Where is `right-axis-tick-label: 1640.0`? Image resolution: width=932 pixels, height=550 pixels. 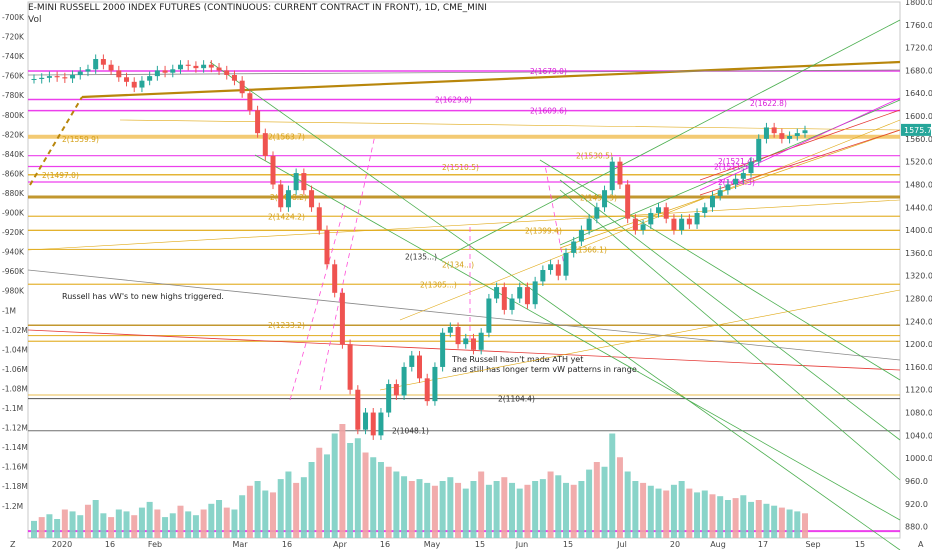 right-axis-tick-label: 1640.0 is located at coordinates (918, 93).